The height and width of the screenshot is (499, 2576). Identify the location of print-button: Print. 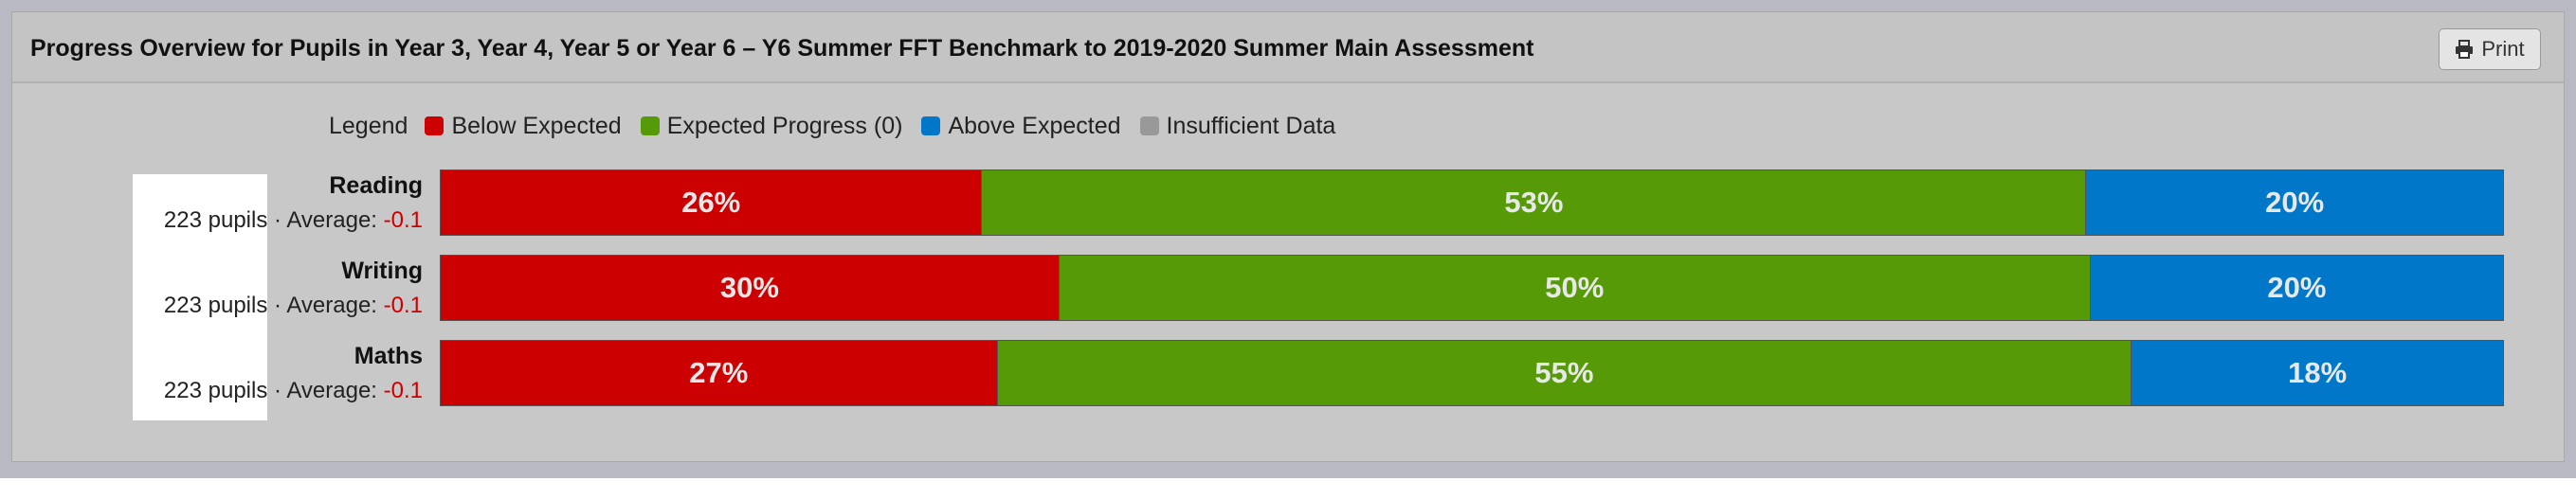
(2490, 49).